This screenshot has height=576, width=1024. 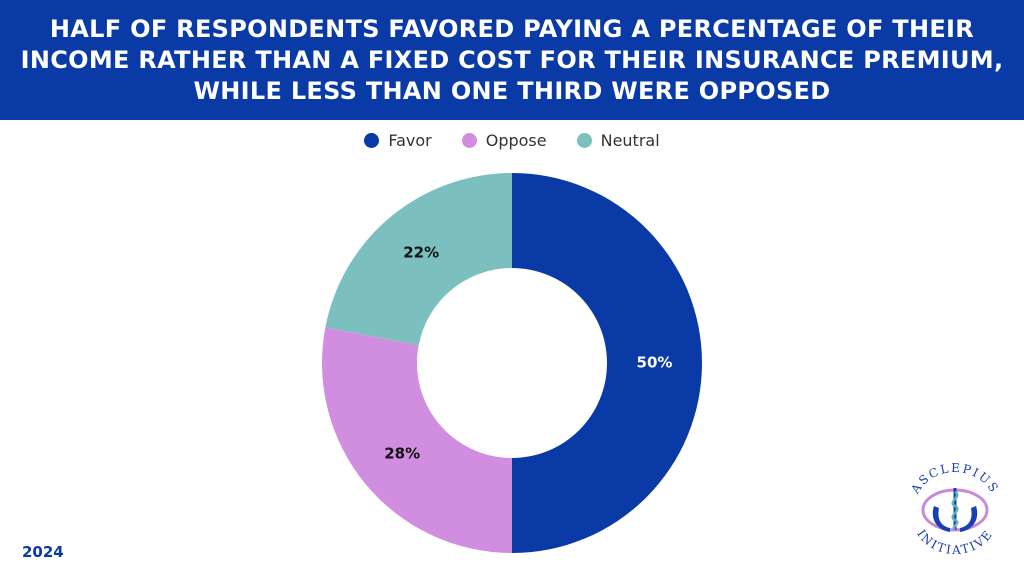 I want to click on legend-swatch-favor, so click(x=372, y=140).